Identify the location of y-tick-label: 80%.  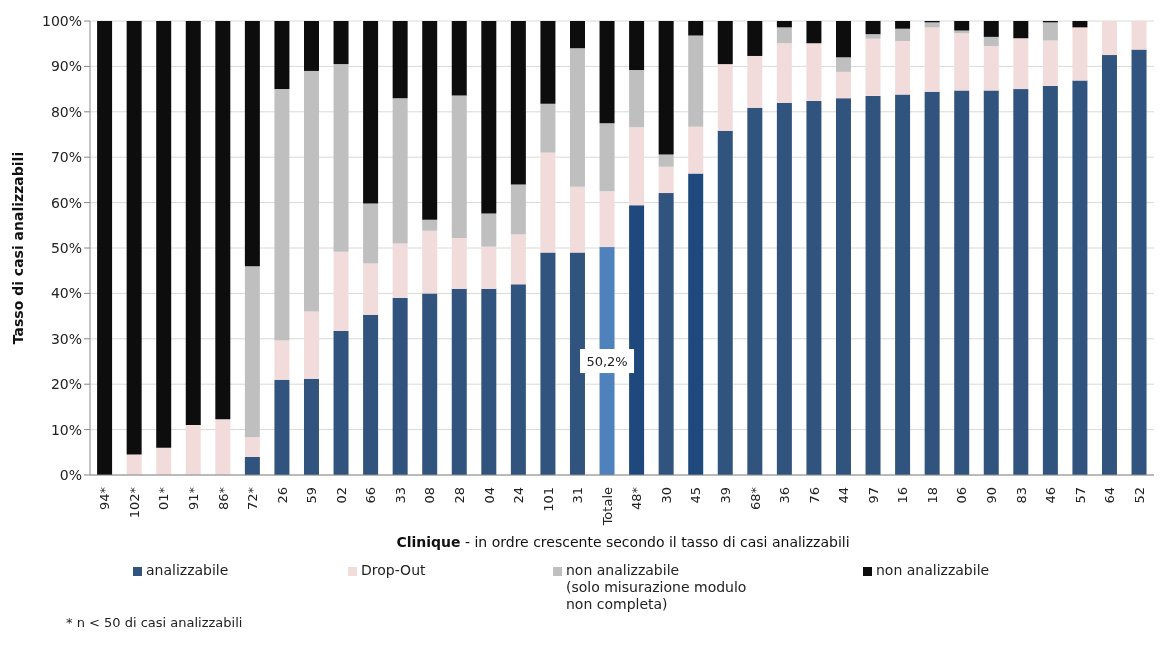
(66, 111).